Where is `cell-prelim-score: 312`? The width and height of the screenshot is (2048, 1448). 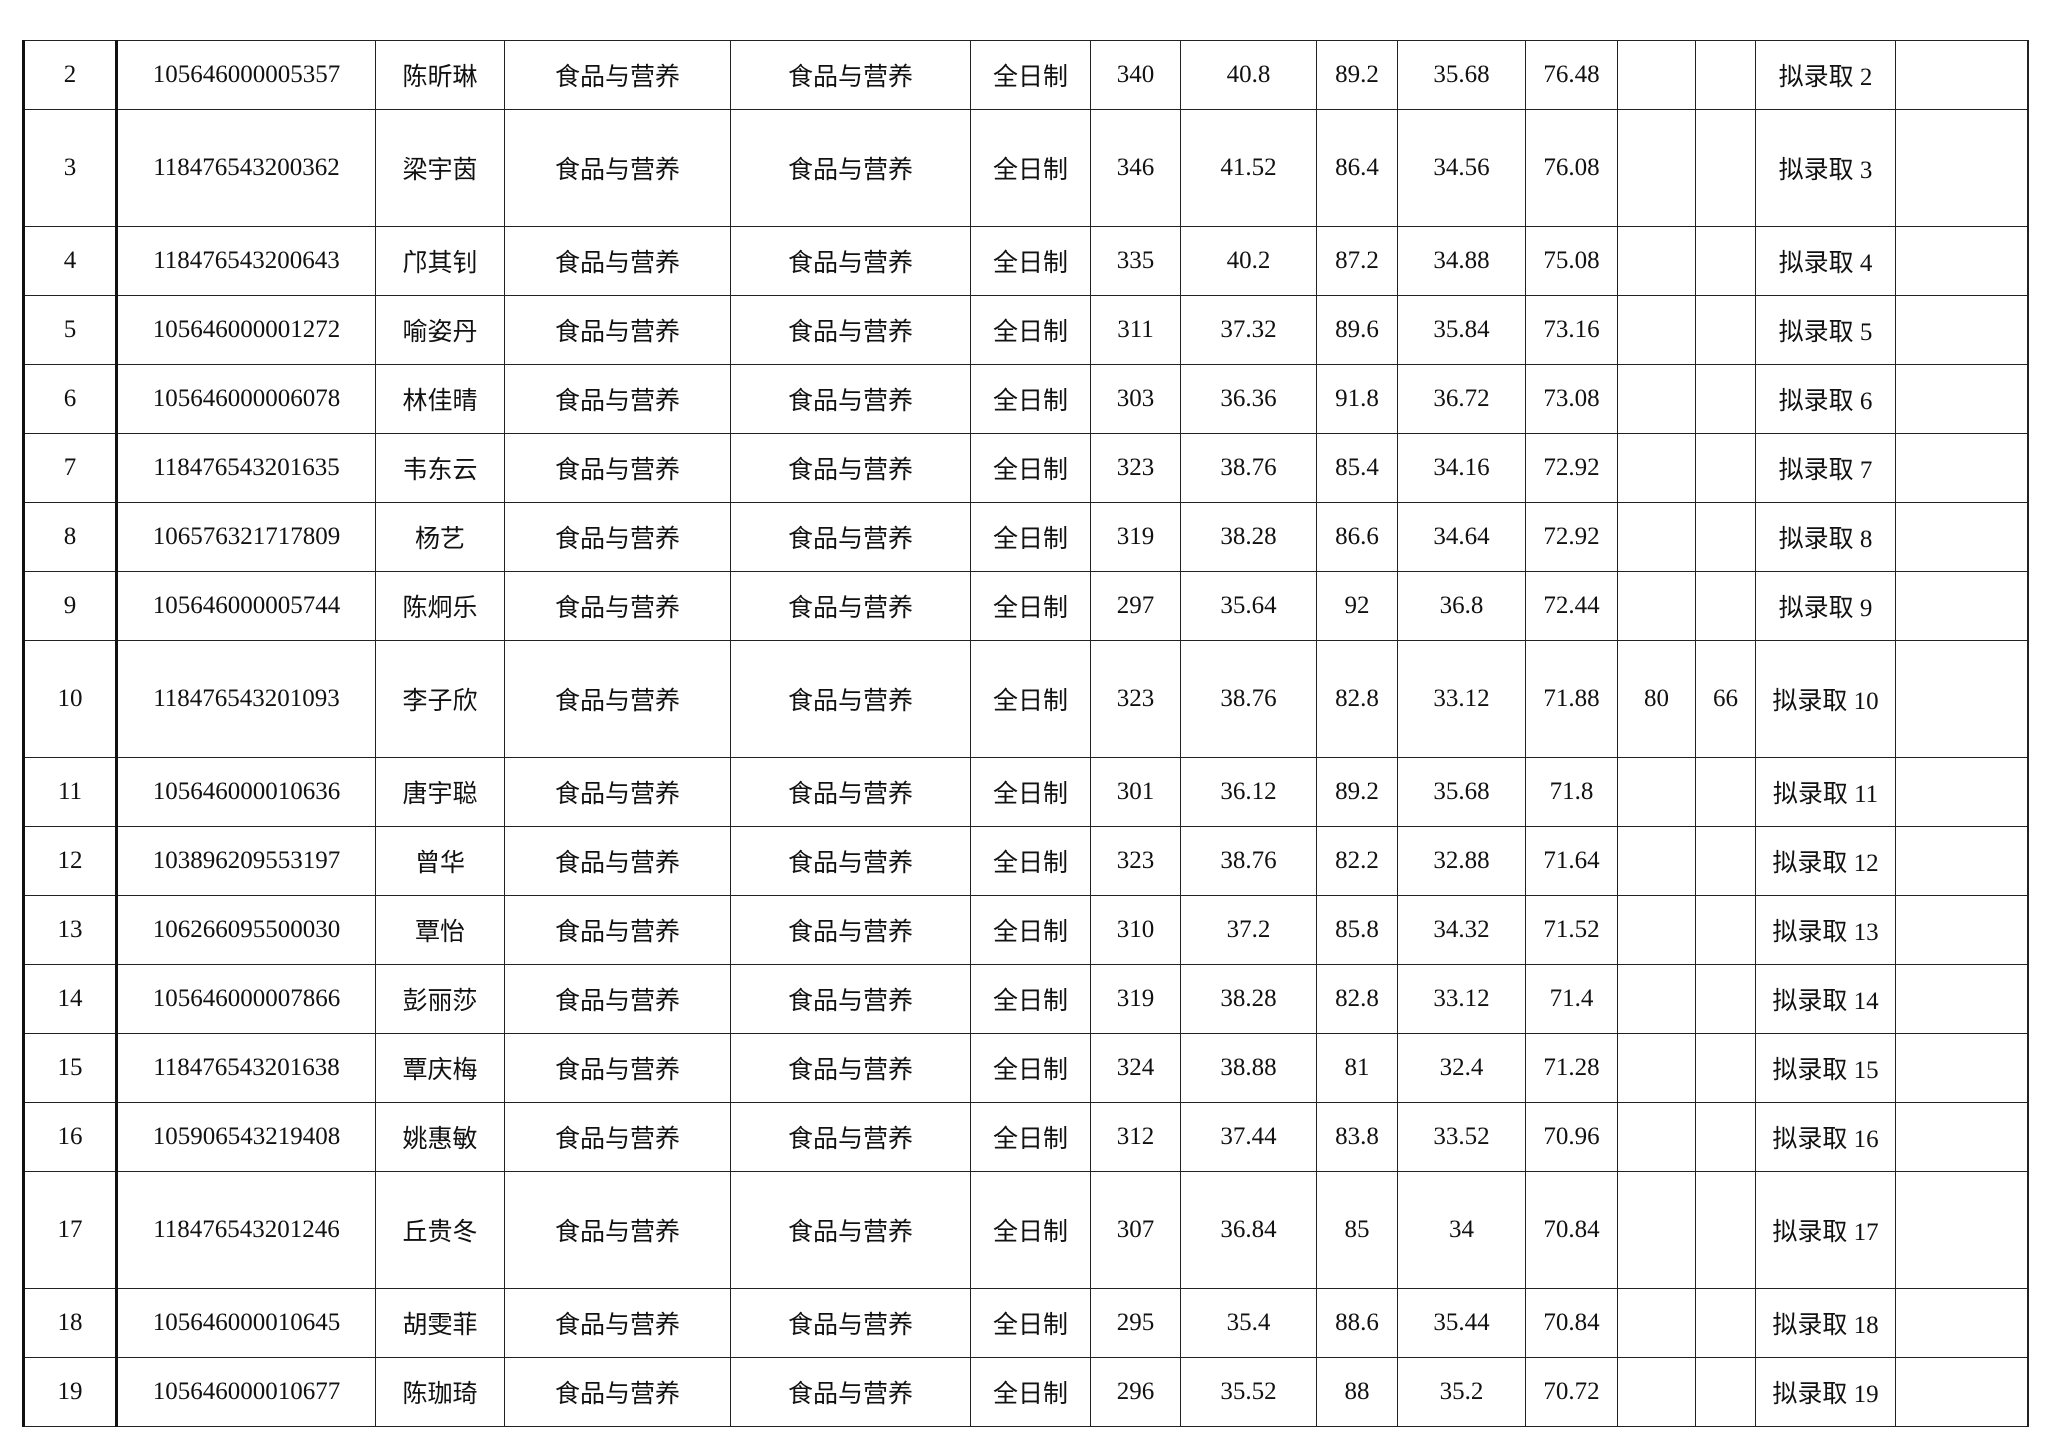 cell-prelim-score: 312 is located at coordinates (1135, 1137).